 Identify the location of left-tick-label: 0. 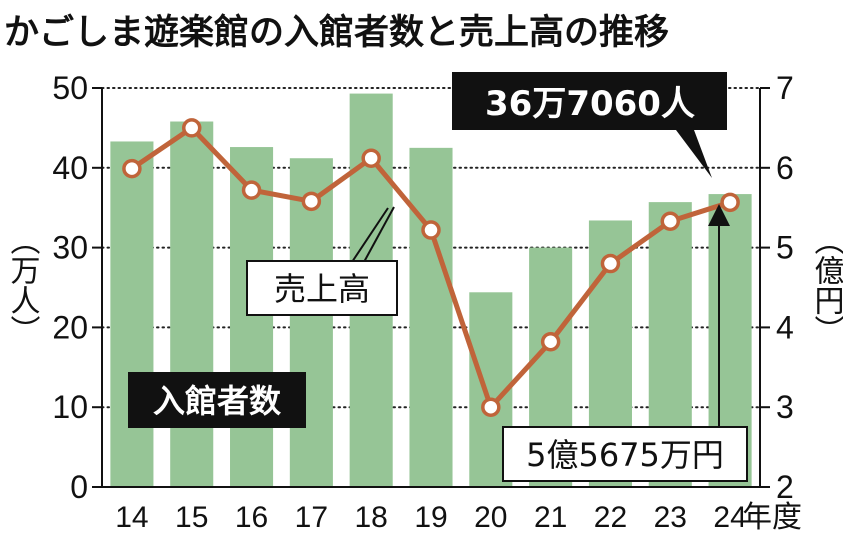
(79, 487).